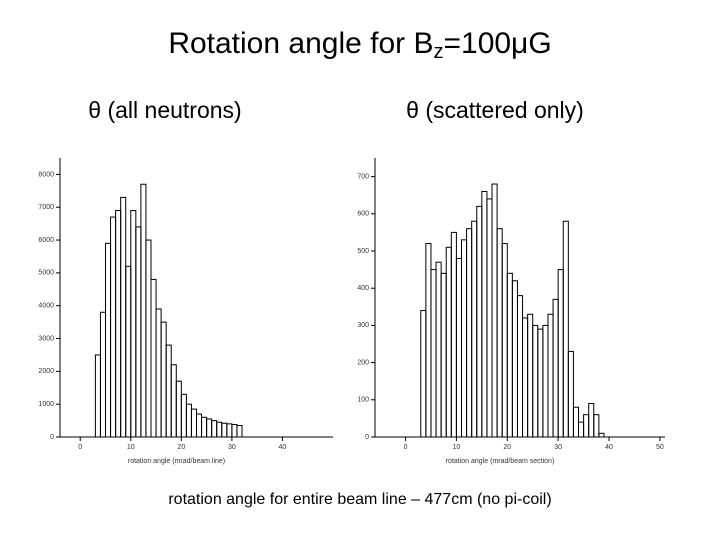 This screenshot has height=540, width=720. I want to click on chart-title: θ (all neutrons), so click(164, 110).